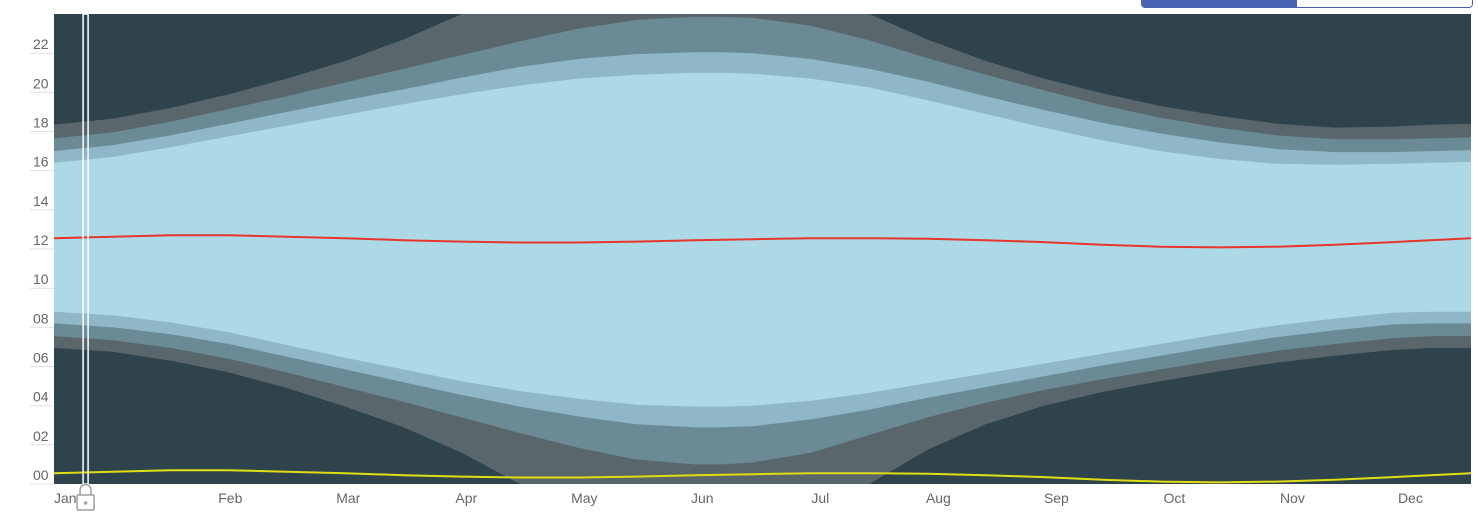 This screenshot has height=522, width=1478. I want to click on view-toggle, so click(1307, 4).